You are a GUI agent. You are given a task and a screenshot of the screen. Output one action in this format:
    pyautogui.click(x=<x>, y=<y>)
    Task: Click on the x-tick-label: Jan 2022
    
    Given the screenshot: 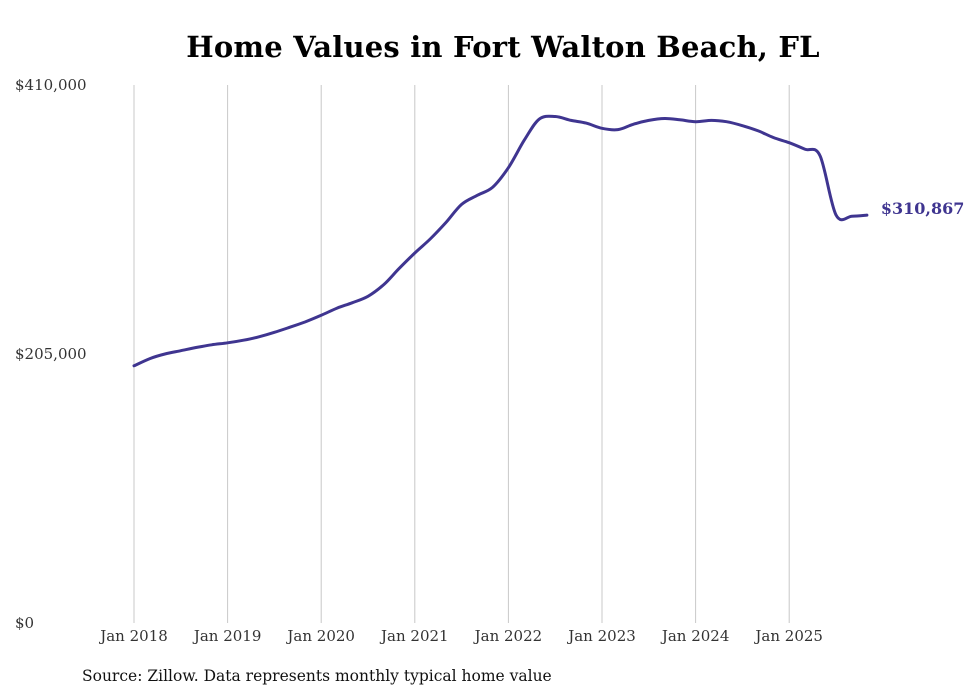 What is the action you would take?
    pyautogui.click(x=508, y=636)
    